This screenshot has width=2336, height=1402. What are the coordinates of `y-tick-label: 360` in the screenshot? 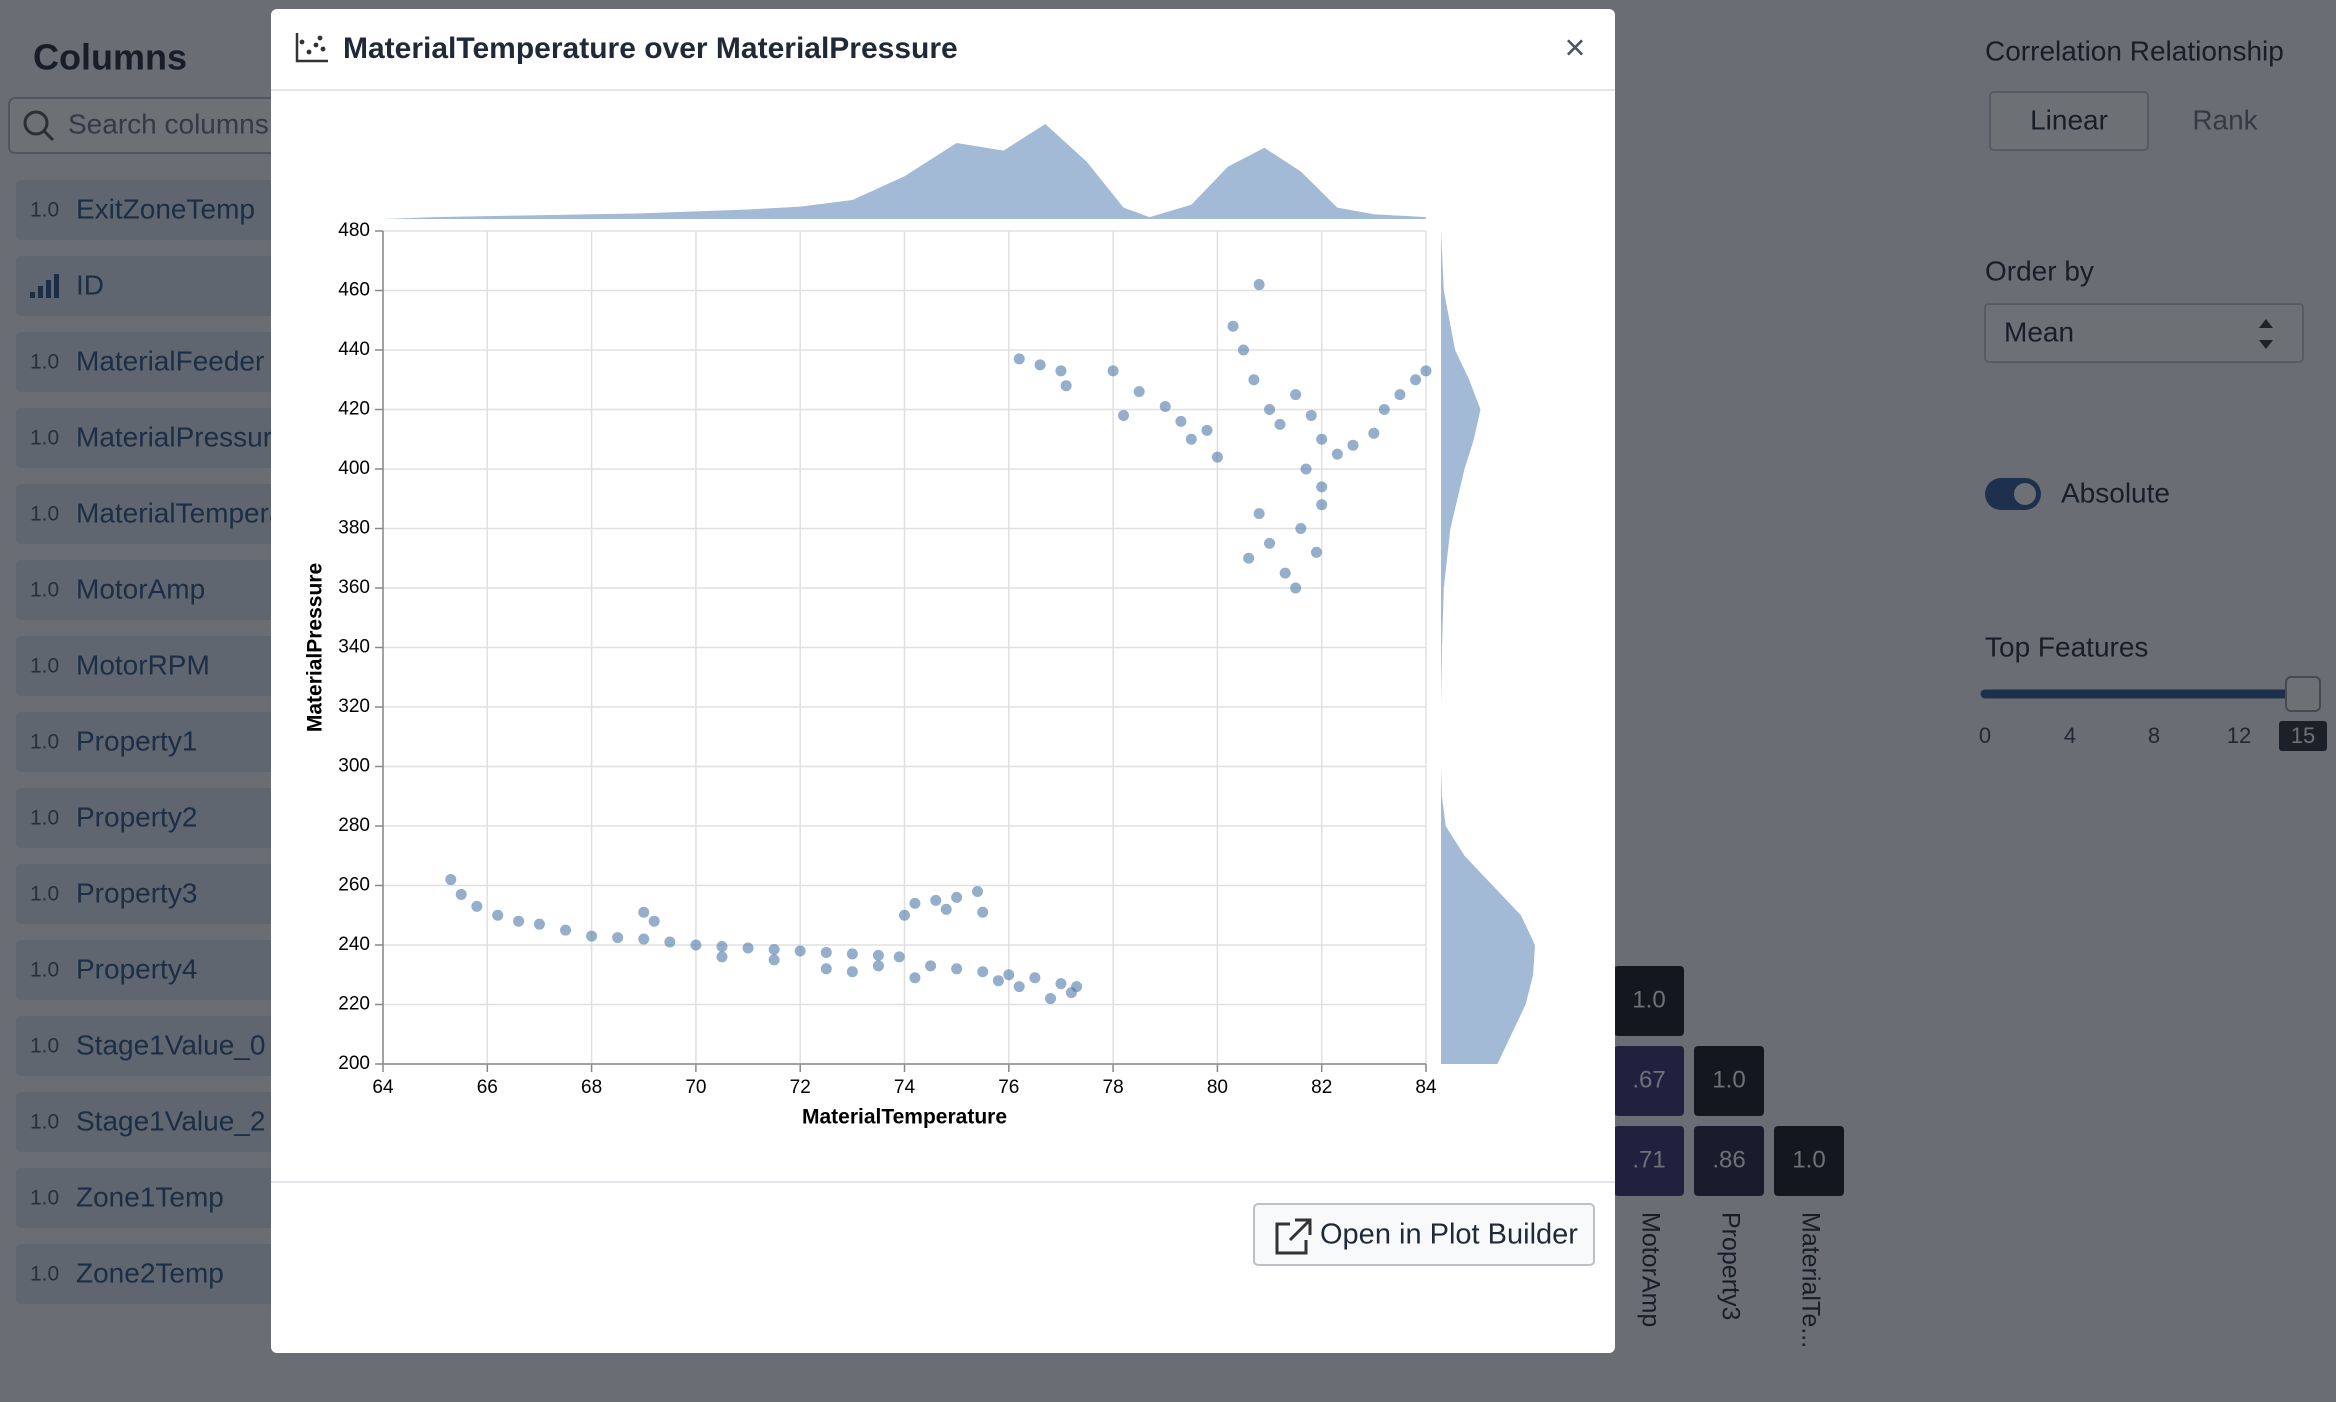 It's located at (354, 587).